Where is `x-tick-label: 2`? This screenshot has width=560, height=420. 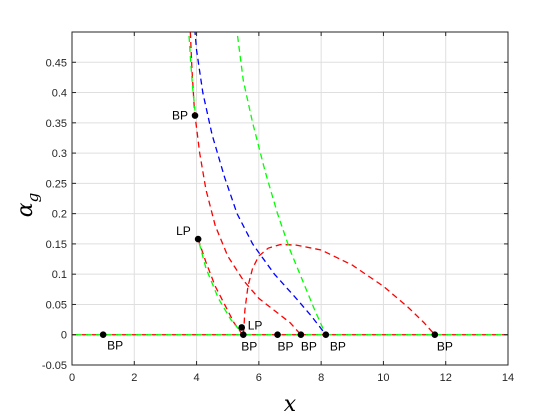
x-tick-label: 2 is located at coordinates (134, 378).